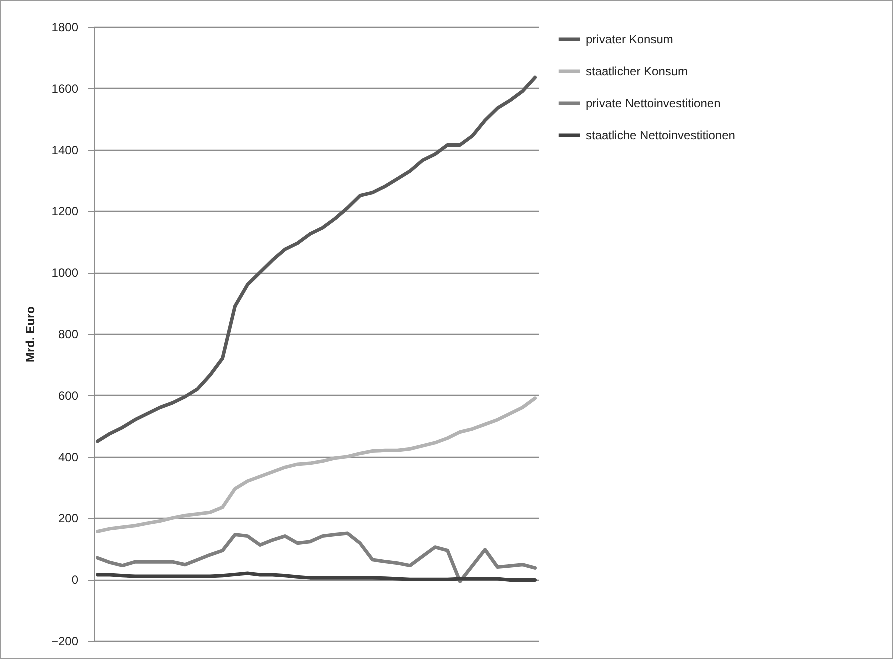 The image size is (895, 661). Describe the element at coordinates (68, 519) in the screenshot. I see `y-tick-label: 200` at that location.